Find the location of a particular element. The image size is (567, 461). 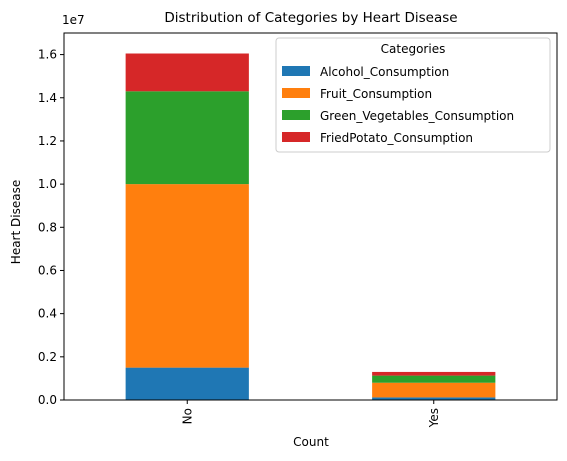

x-tick-label-yes: Yes is located at coordinates (434, 418).